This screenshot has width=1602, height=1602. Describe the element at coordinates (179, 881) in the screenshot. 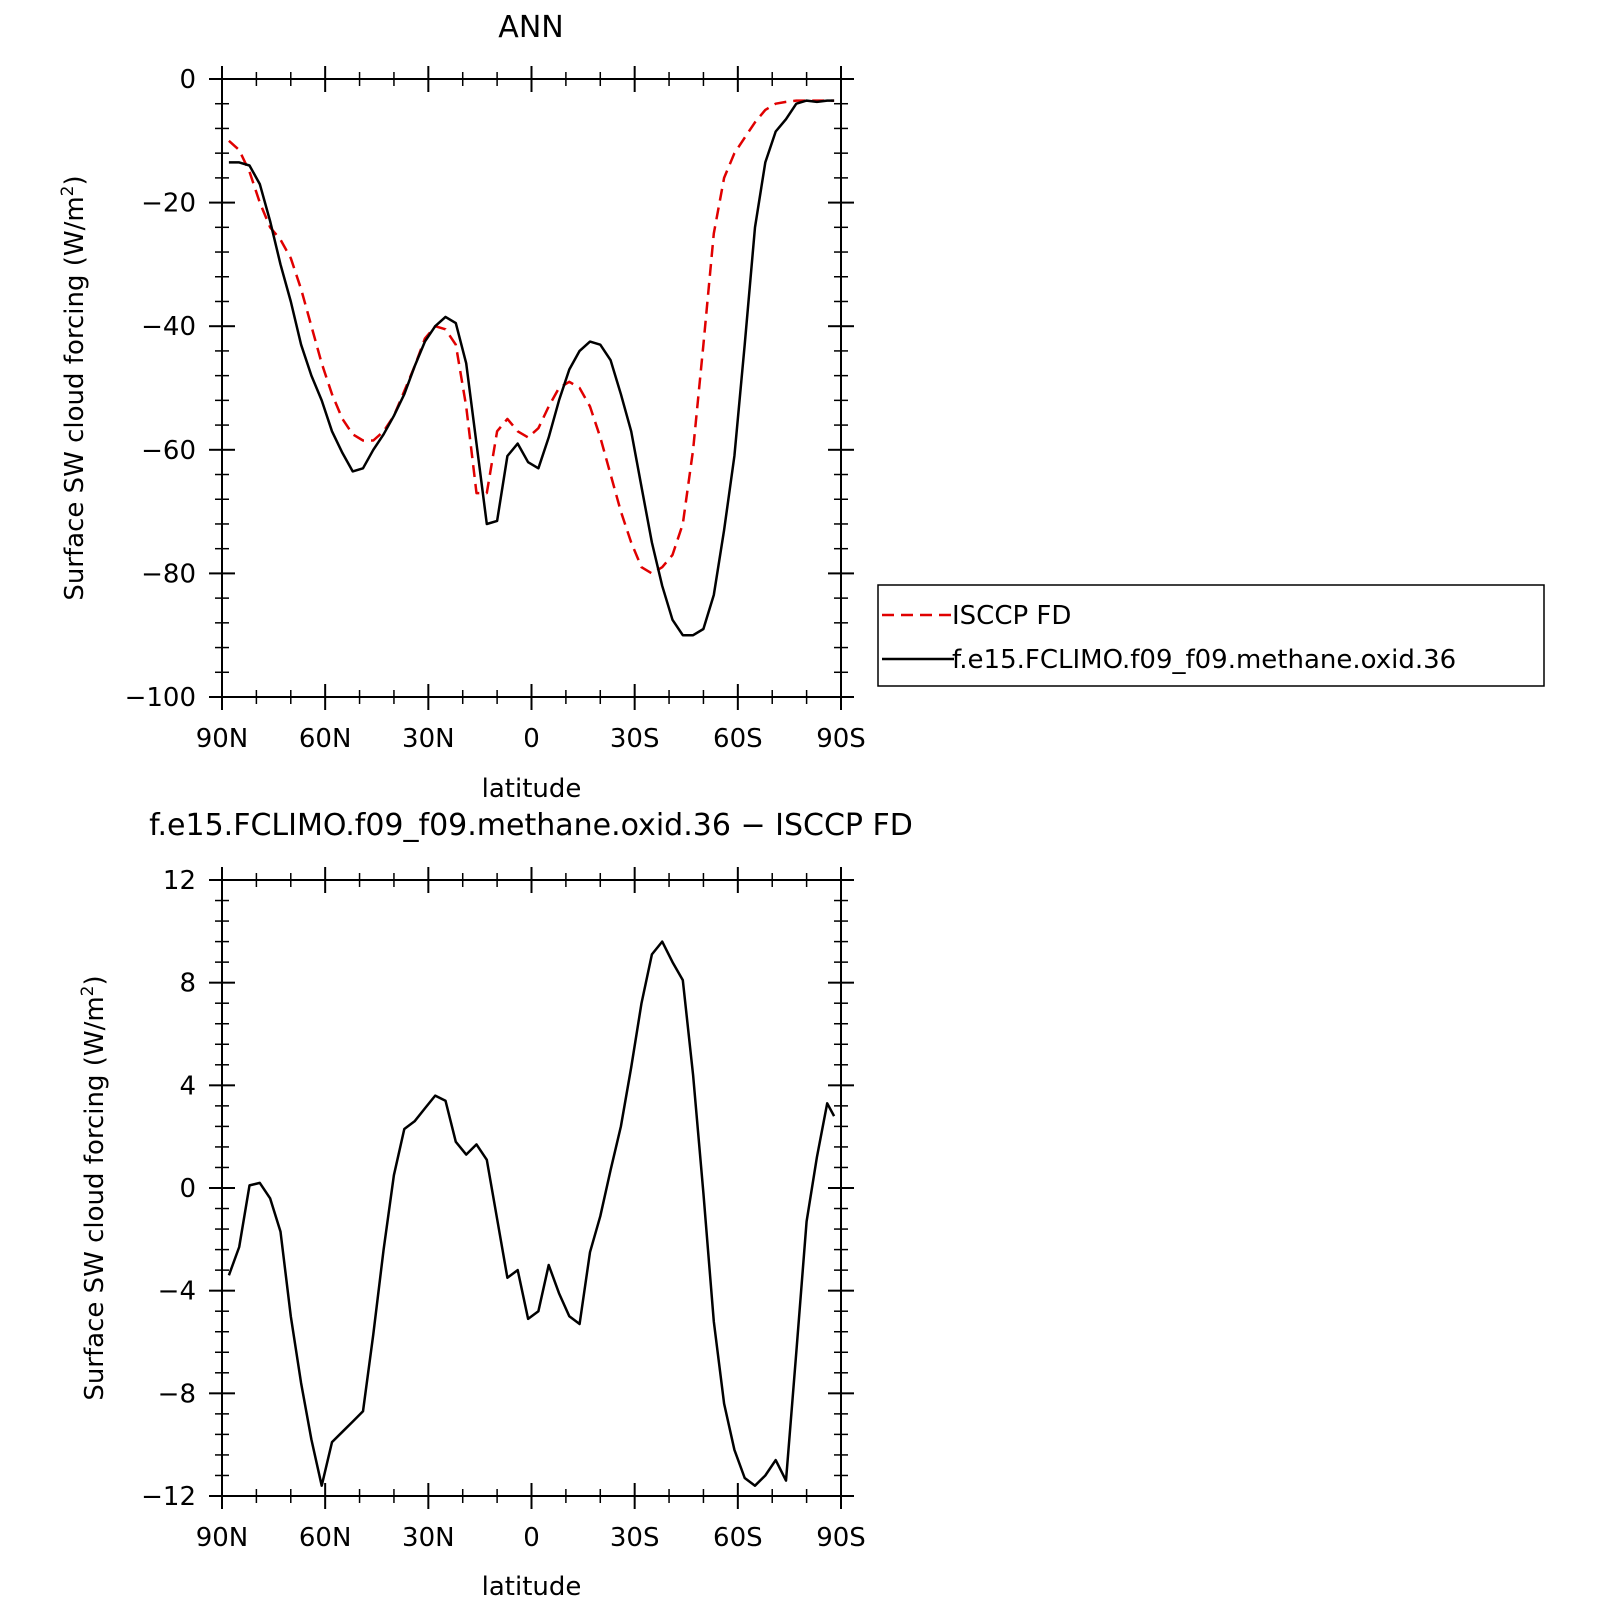

I see `y-tick-label: 12` at that location.